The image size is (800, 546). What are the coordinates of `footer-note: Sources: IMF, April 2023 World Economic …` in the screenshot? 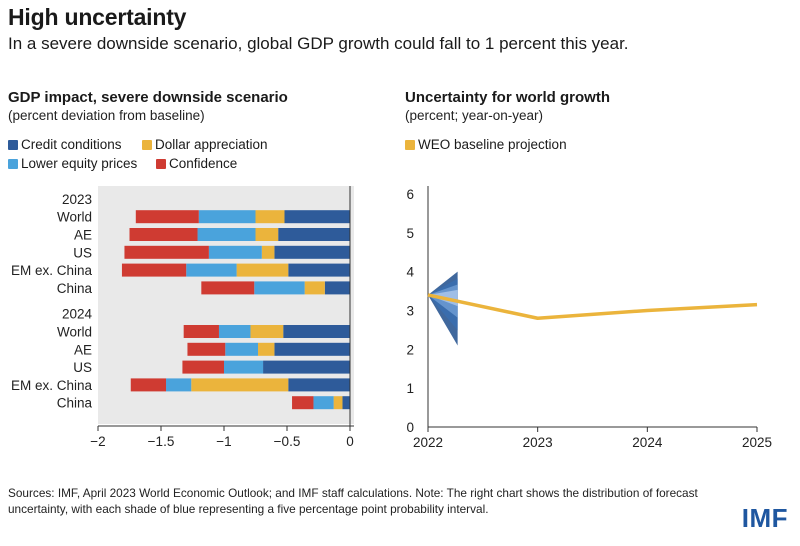 It's located at (353, 501).